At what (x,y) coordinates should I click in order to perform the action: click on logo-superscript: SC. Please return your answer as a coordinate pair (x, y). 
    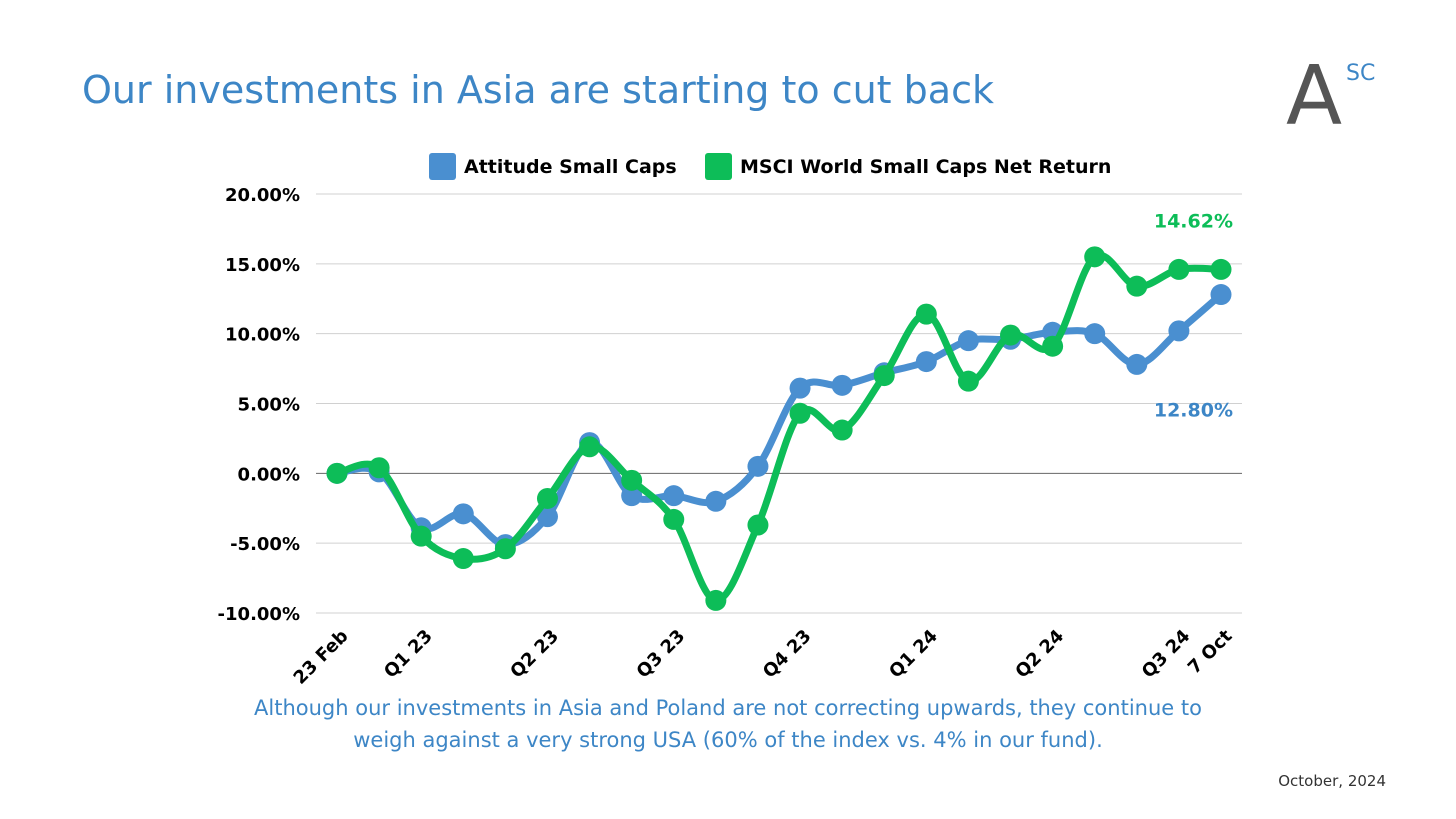
    Looking at the image, I should click on (1360, 73).